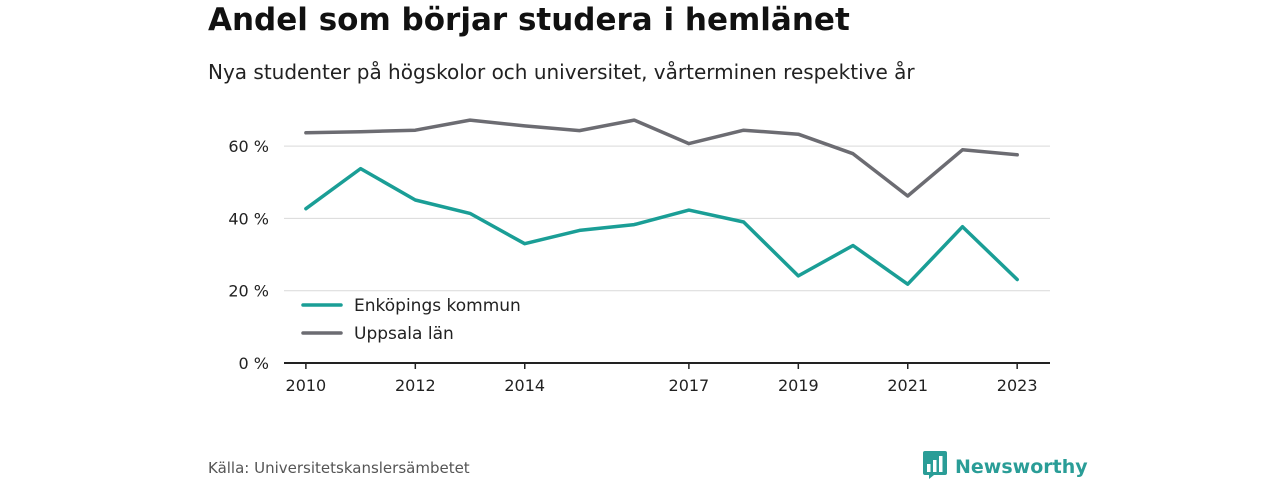  I want to click on x-axis, so click(667, 365).